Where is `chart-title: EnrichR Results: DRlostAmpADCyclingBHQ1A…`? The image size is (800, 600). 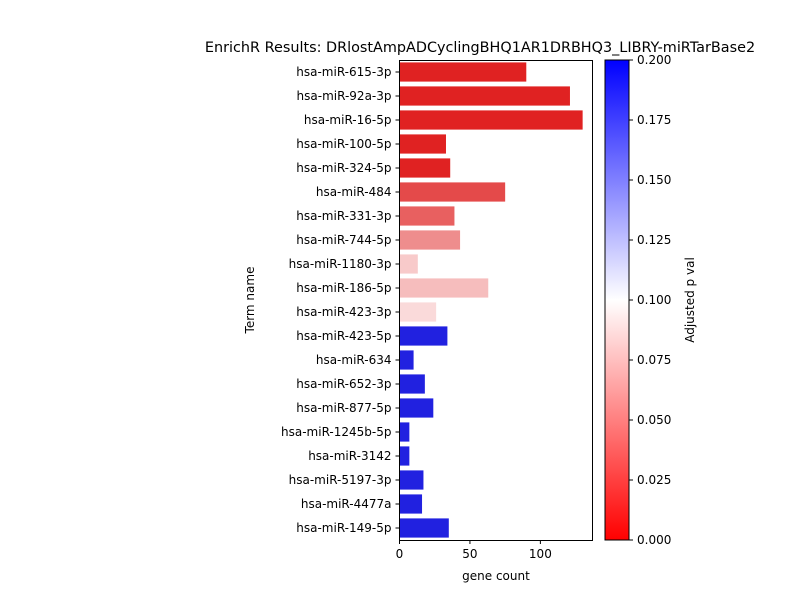 chart-title: EnrichR Results: DRlostAmpADCyclingBHQ1A… is located at coordinates (480, 48).